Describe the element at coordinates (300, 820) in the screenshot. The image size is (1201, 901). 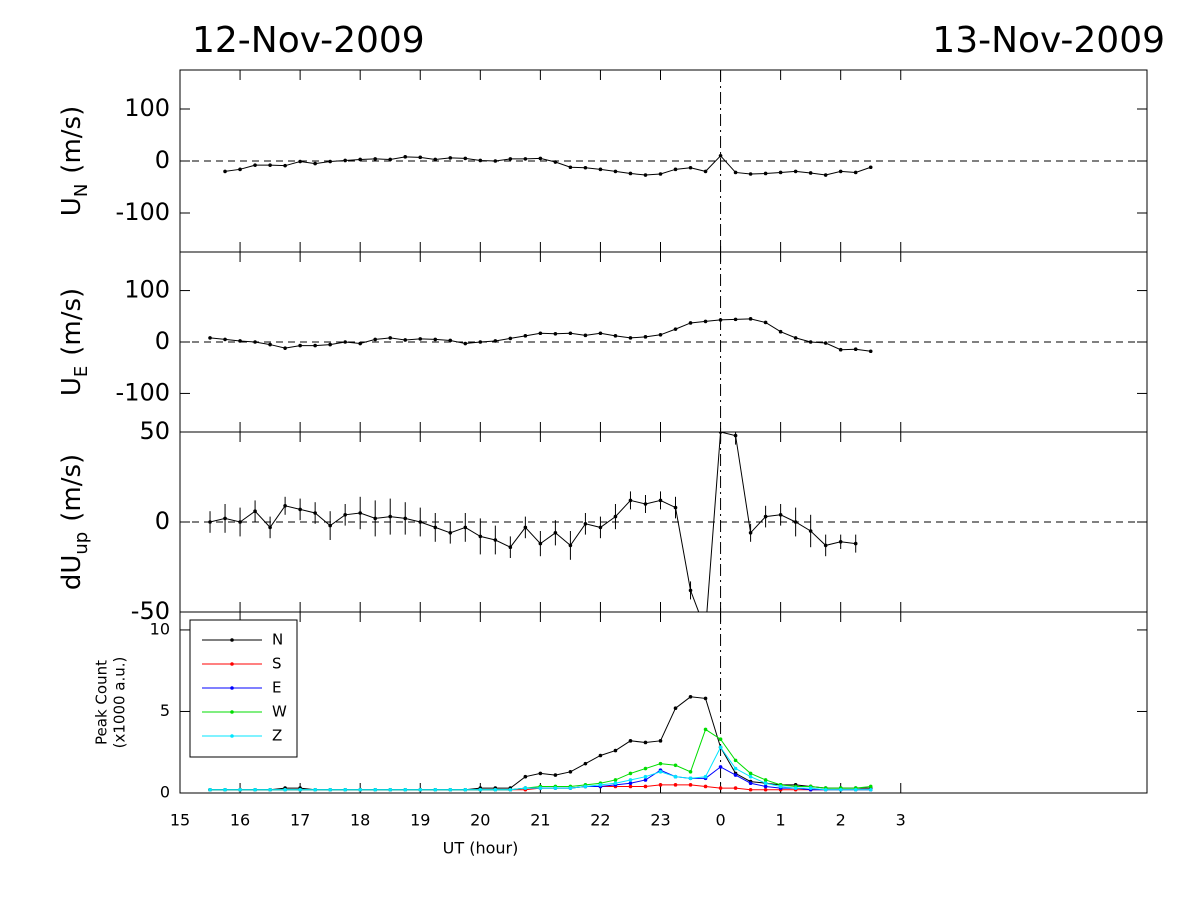
I see `x-tick-label: 17` at that location.